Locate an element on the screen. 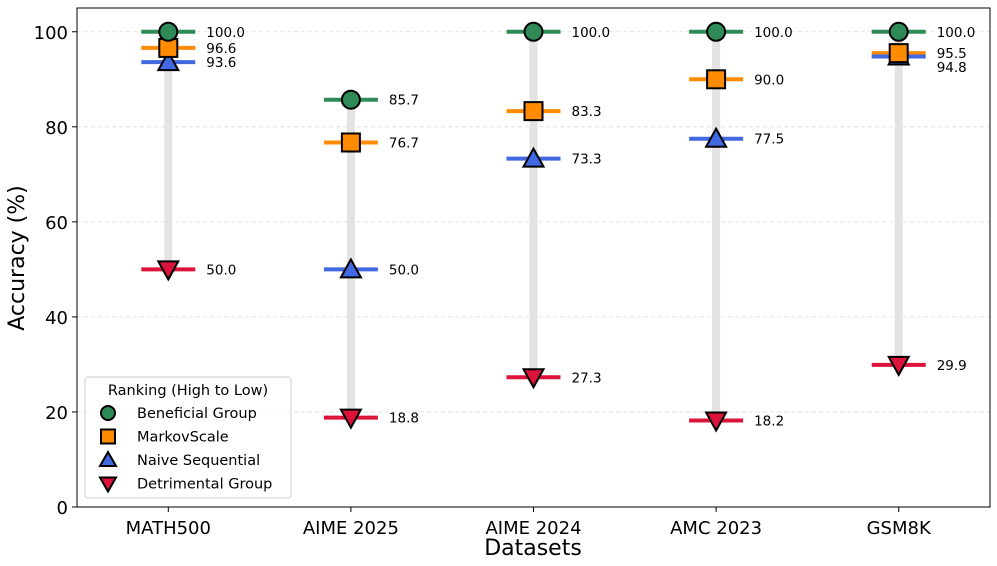  data-label: 93.6 is located at coordinates (221, 63).